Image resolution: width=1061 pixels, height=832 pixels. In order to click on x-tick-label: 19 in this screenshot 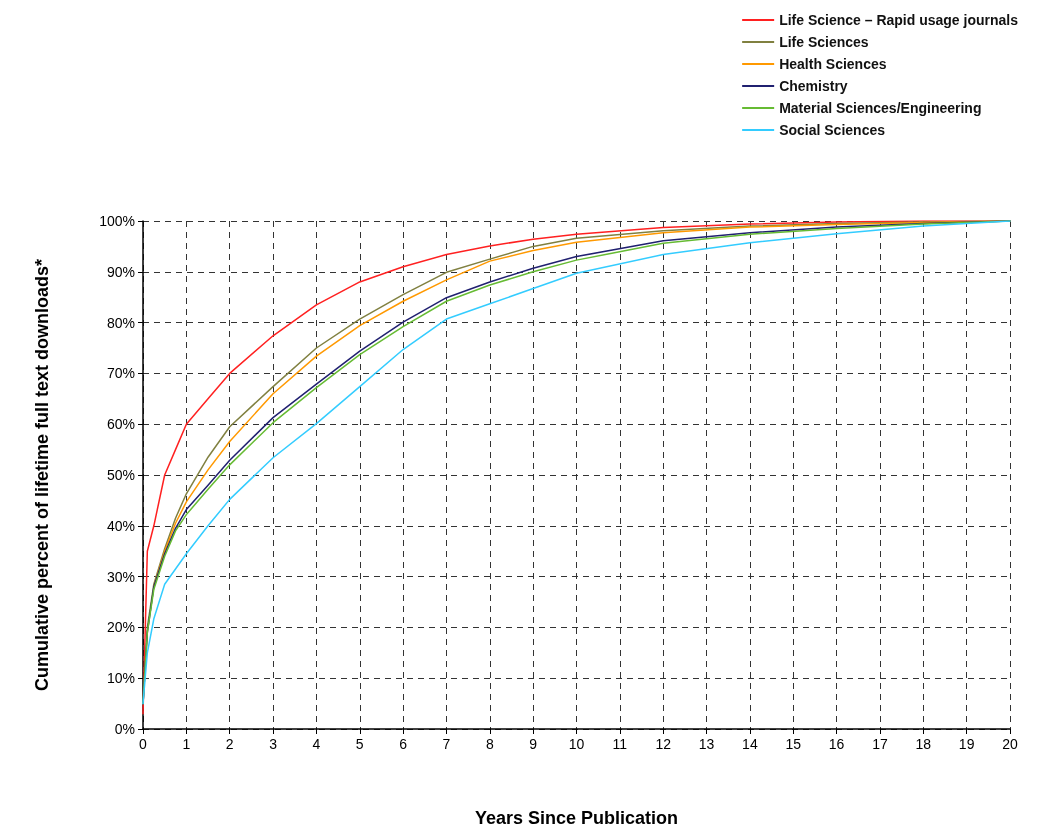, I will do `click(966, 744)`.